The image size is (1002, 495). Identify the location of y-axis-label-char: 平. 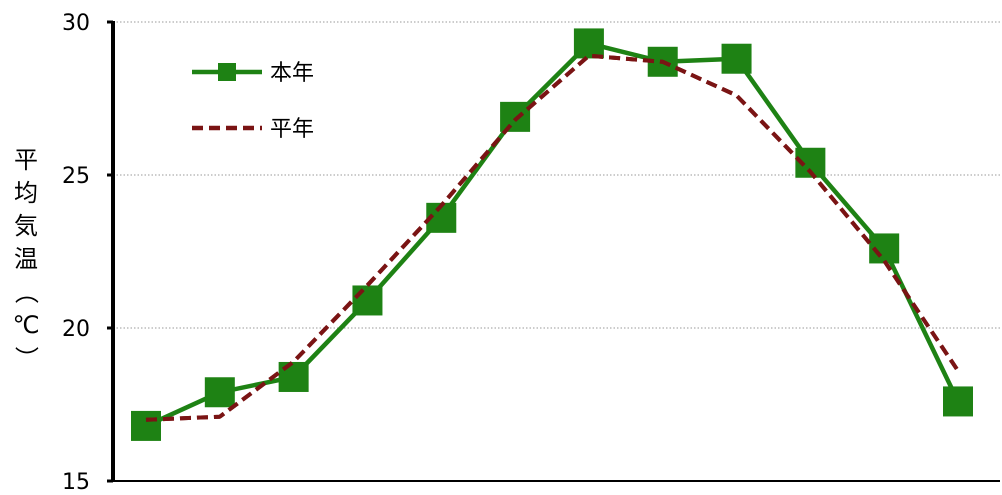
(26, 160).